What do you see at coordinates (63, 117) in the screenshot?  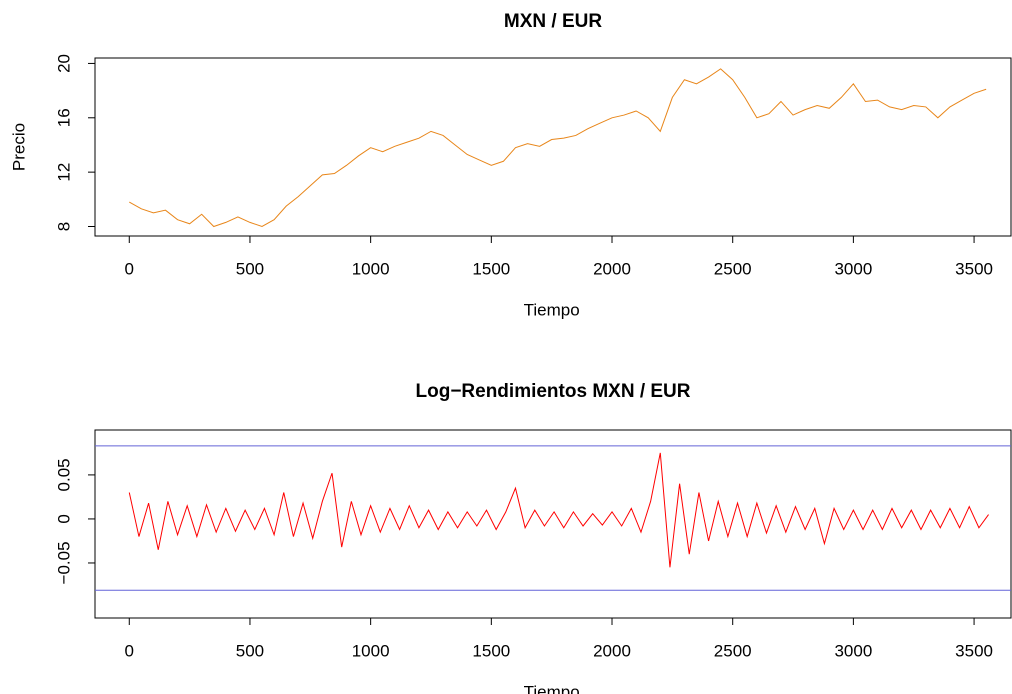 I see `y-tick-label: 16` at bounding box center [63, 117].